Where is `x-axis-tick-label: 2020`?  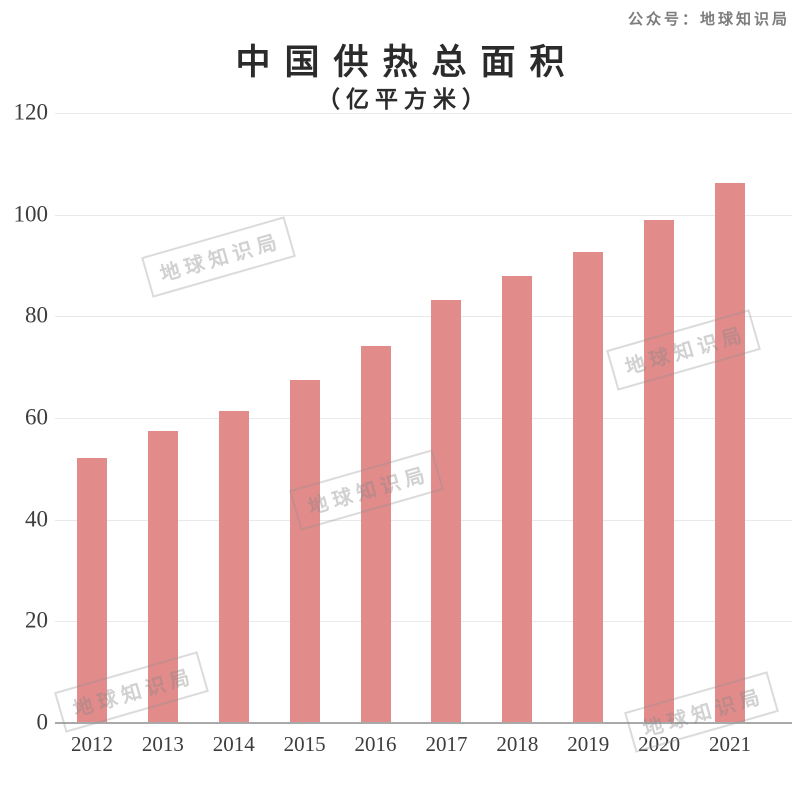
x-axis-tick-label: 2020 is located at coordinates (659, 744).